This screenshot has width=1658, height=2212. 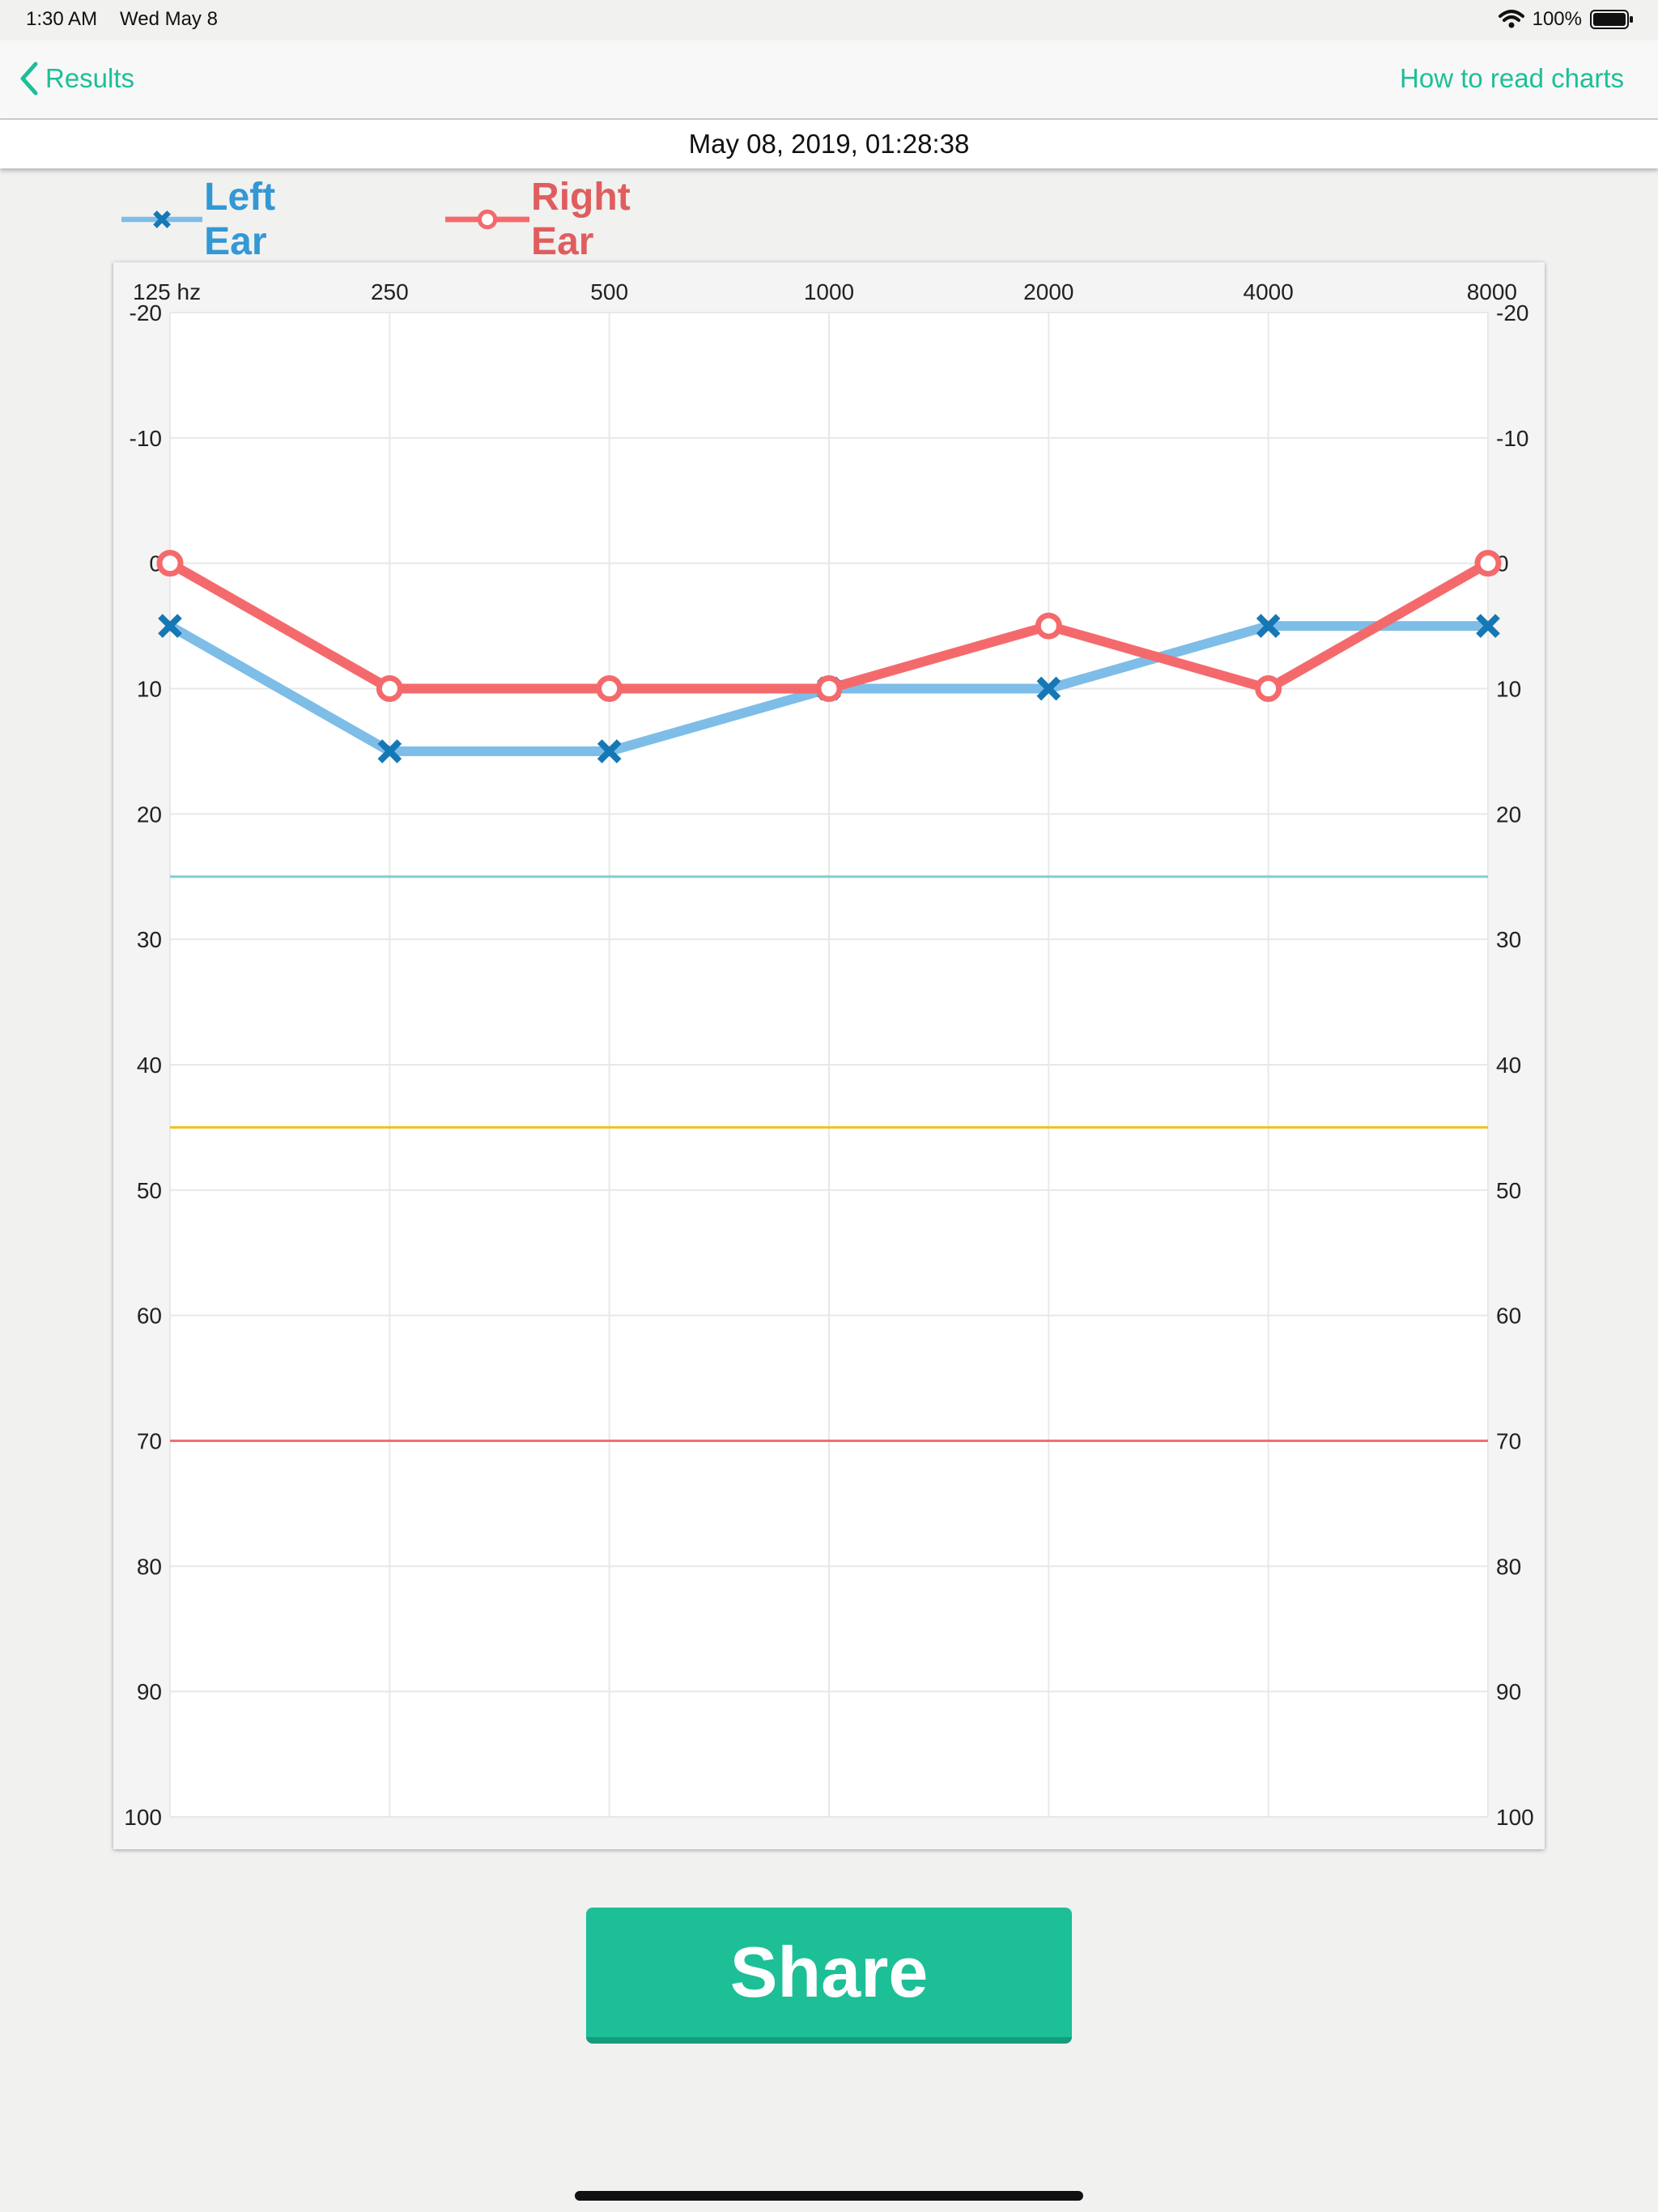 I want to click on x-tick-label: 1000, so click(x=829, y=291).